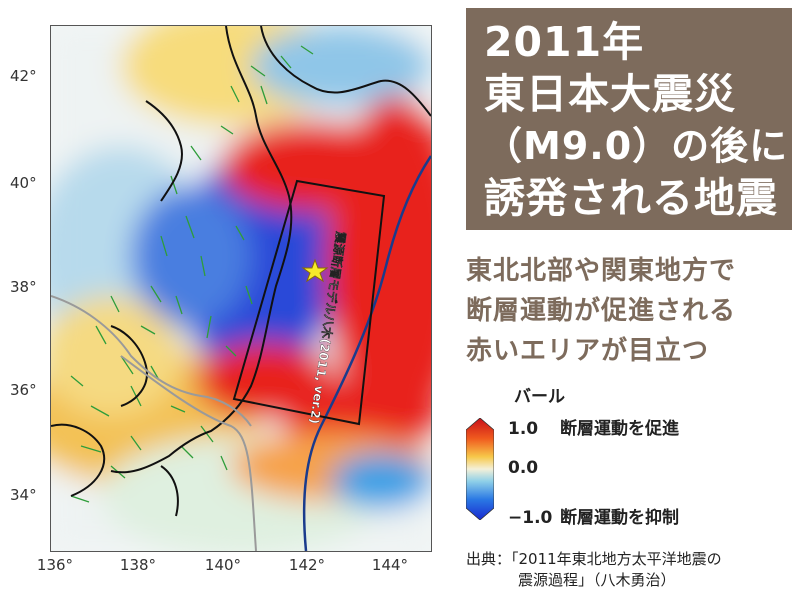 The height and width of the screenshot is (600, 800). Describe the element at coordinates (594, 559) in the screenshot. I see `source-line-1: 出典：「2011年東北地方太平洋地震の` at that location.